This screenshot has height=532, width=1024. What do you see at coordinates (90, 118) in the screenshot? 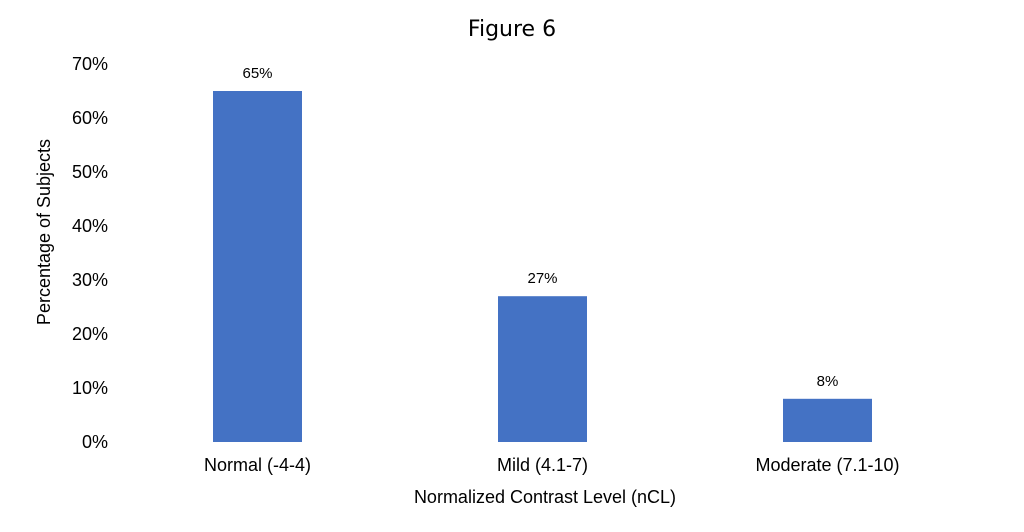
I see `y-tick-label: 60%` at bounding box center [90, 118].